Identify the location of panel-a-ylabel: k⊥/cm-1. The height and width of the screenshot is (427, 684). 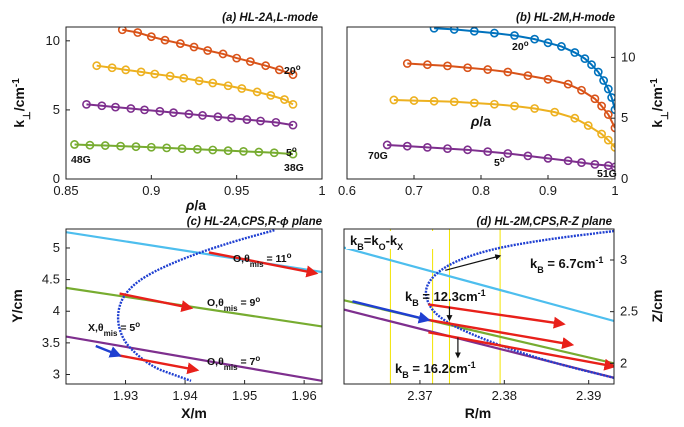
(22, 103).